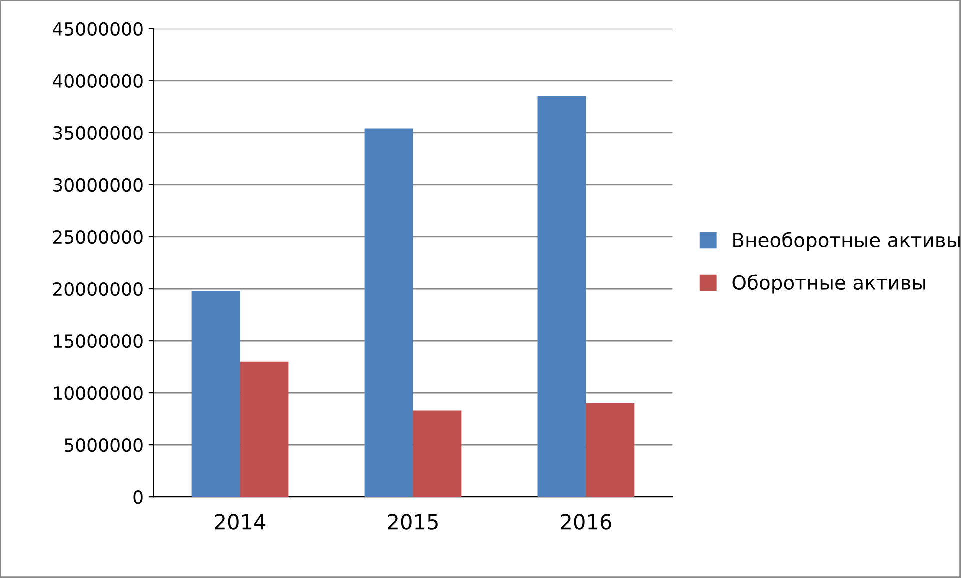  What do you see at coordinates (413, 522) in the screenshot?
I see `x-tick-label: 2015` at bounding box center [413, 522].